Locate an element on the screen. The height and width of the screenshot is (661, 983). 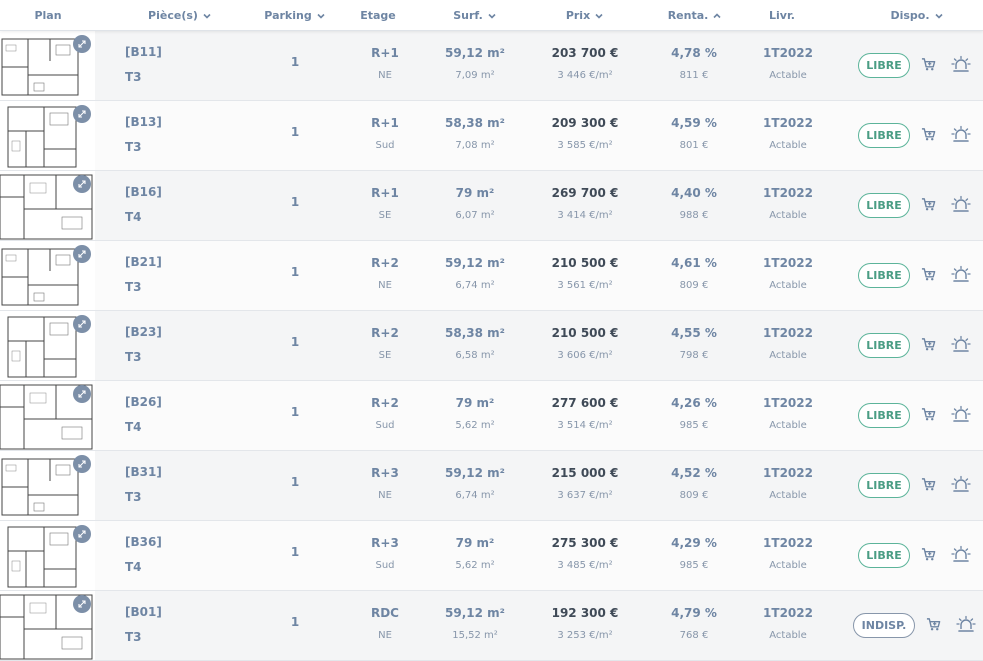
yield: 4,55 % is located at coordinates (694, 333).